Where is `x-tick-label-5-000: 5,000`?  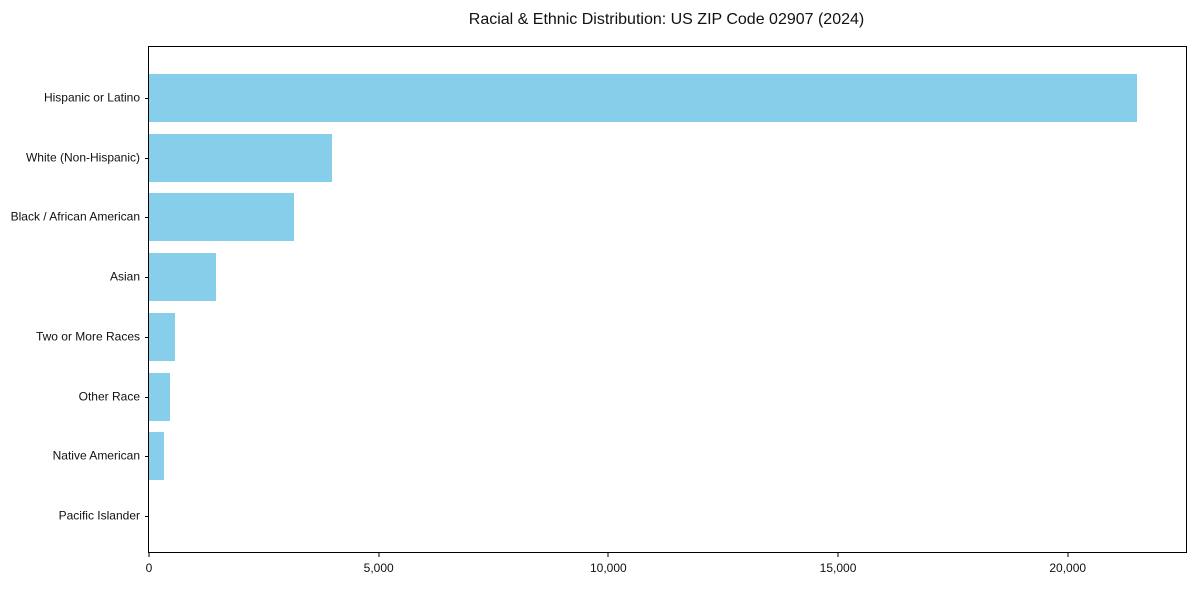
x-tick-label-5-000: 5,000 is located at coordinates (378, 568).